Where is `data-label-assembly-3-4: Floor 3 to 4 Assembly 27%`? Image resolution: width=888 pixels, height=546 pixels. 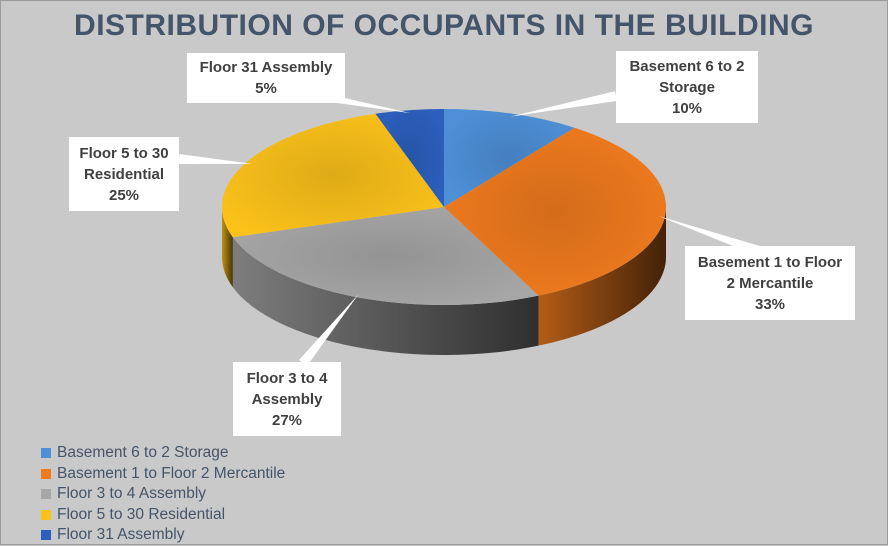
data-label-assembly-3-4: Floor 3 to 4 Assembly 27% is located at coordinates (287, 399).